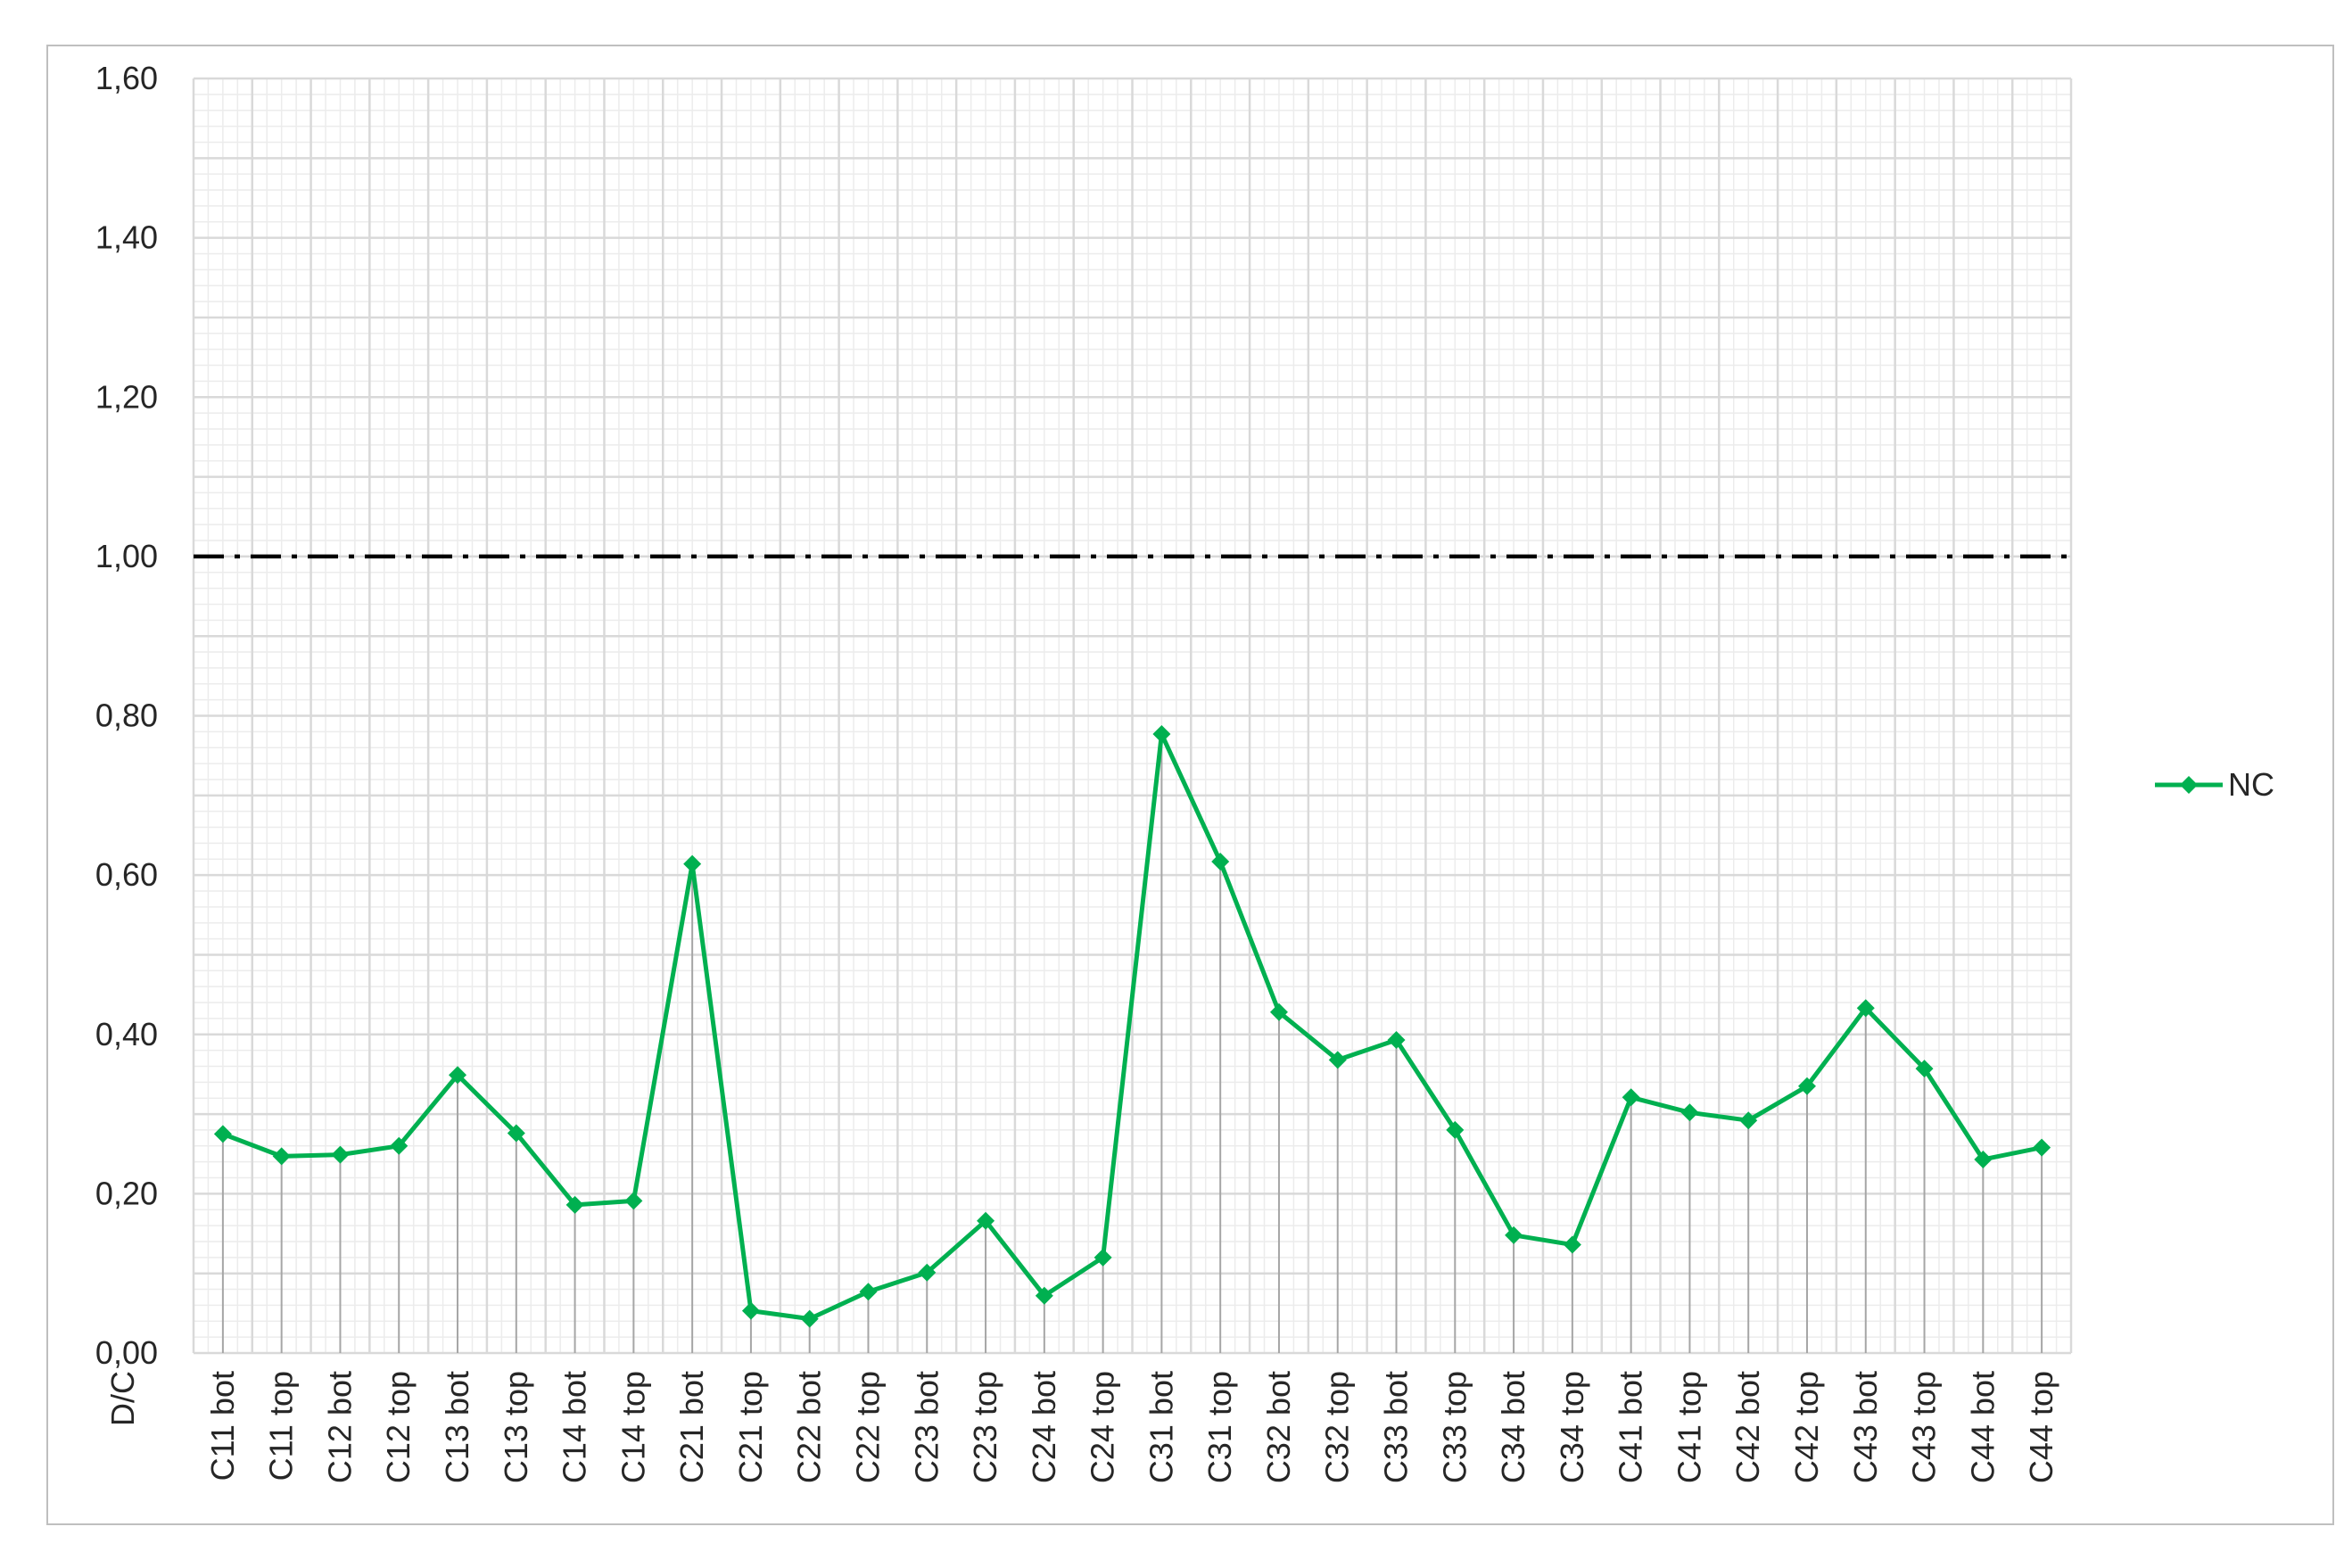 This screenshot has height=1568, width=2344. I want to click on x-tick-label: C31 bot, so click(1161, 1427).